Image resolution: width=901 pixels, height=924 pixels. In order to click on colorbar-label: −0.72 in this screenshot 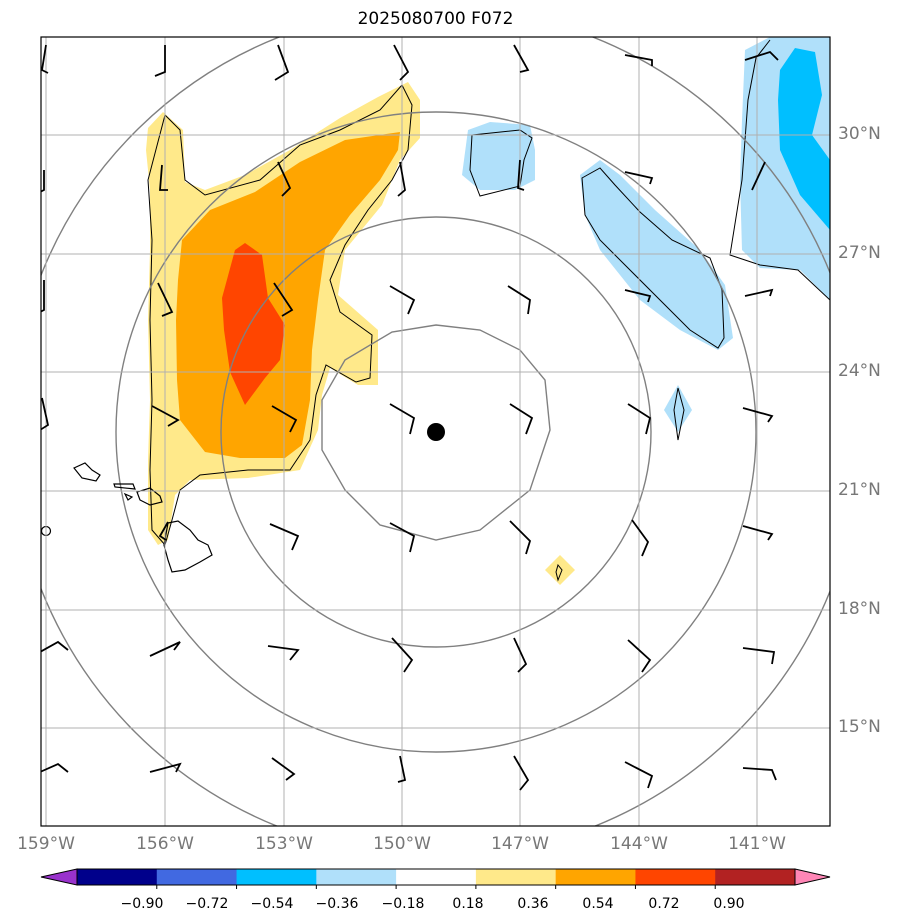, I will do `click(207, 904)`.